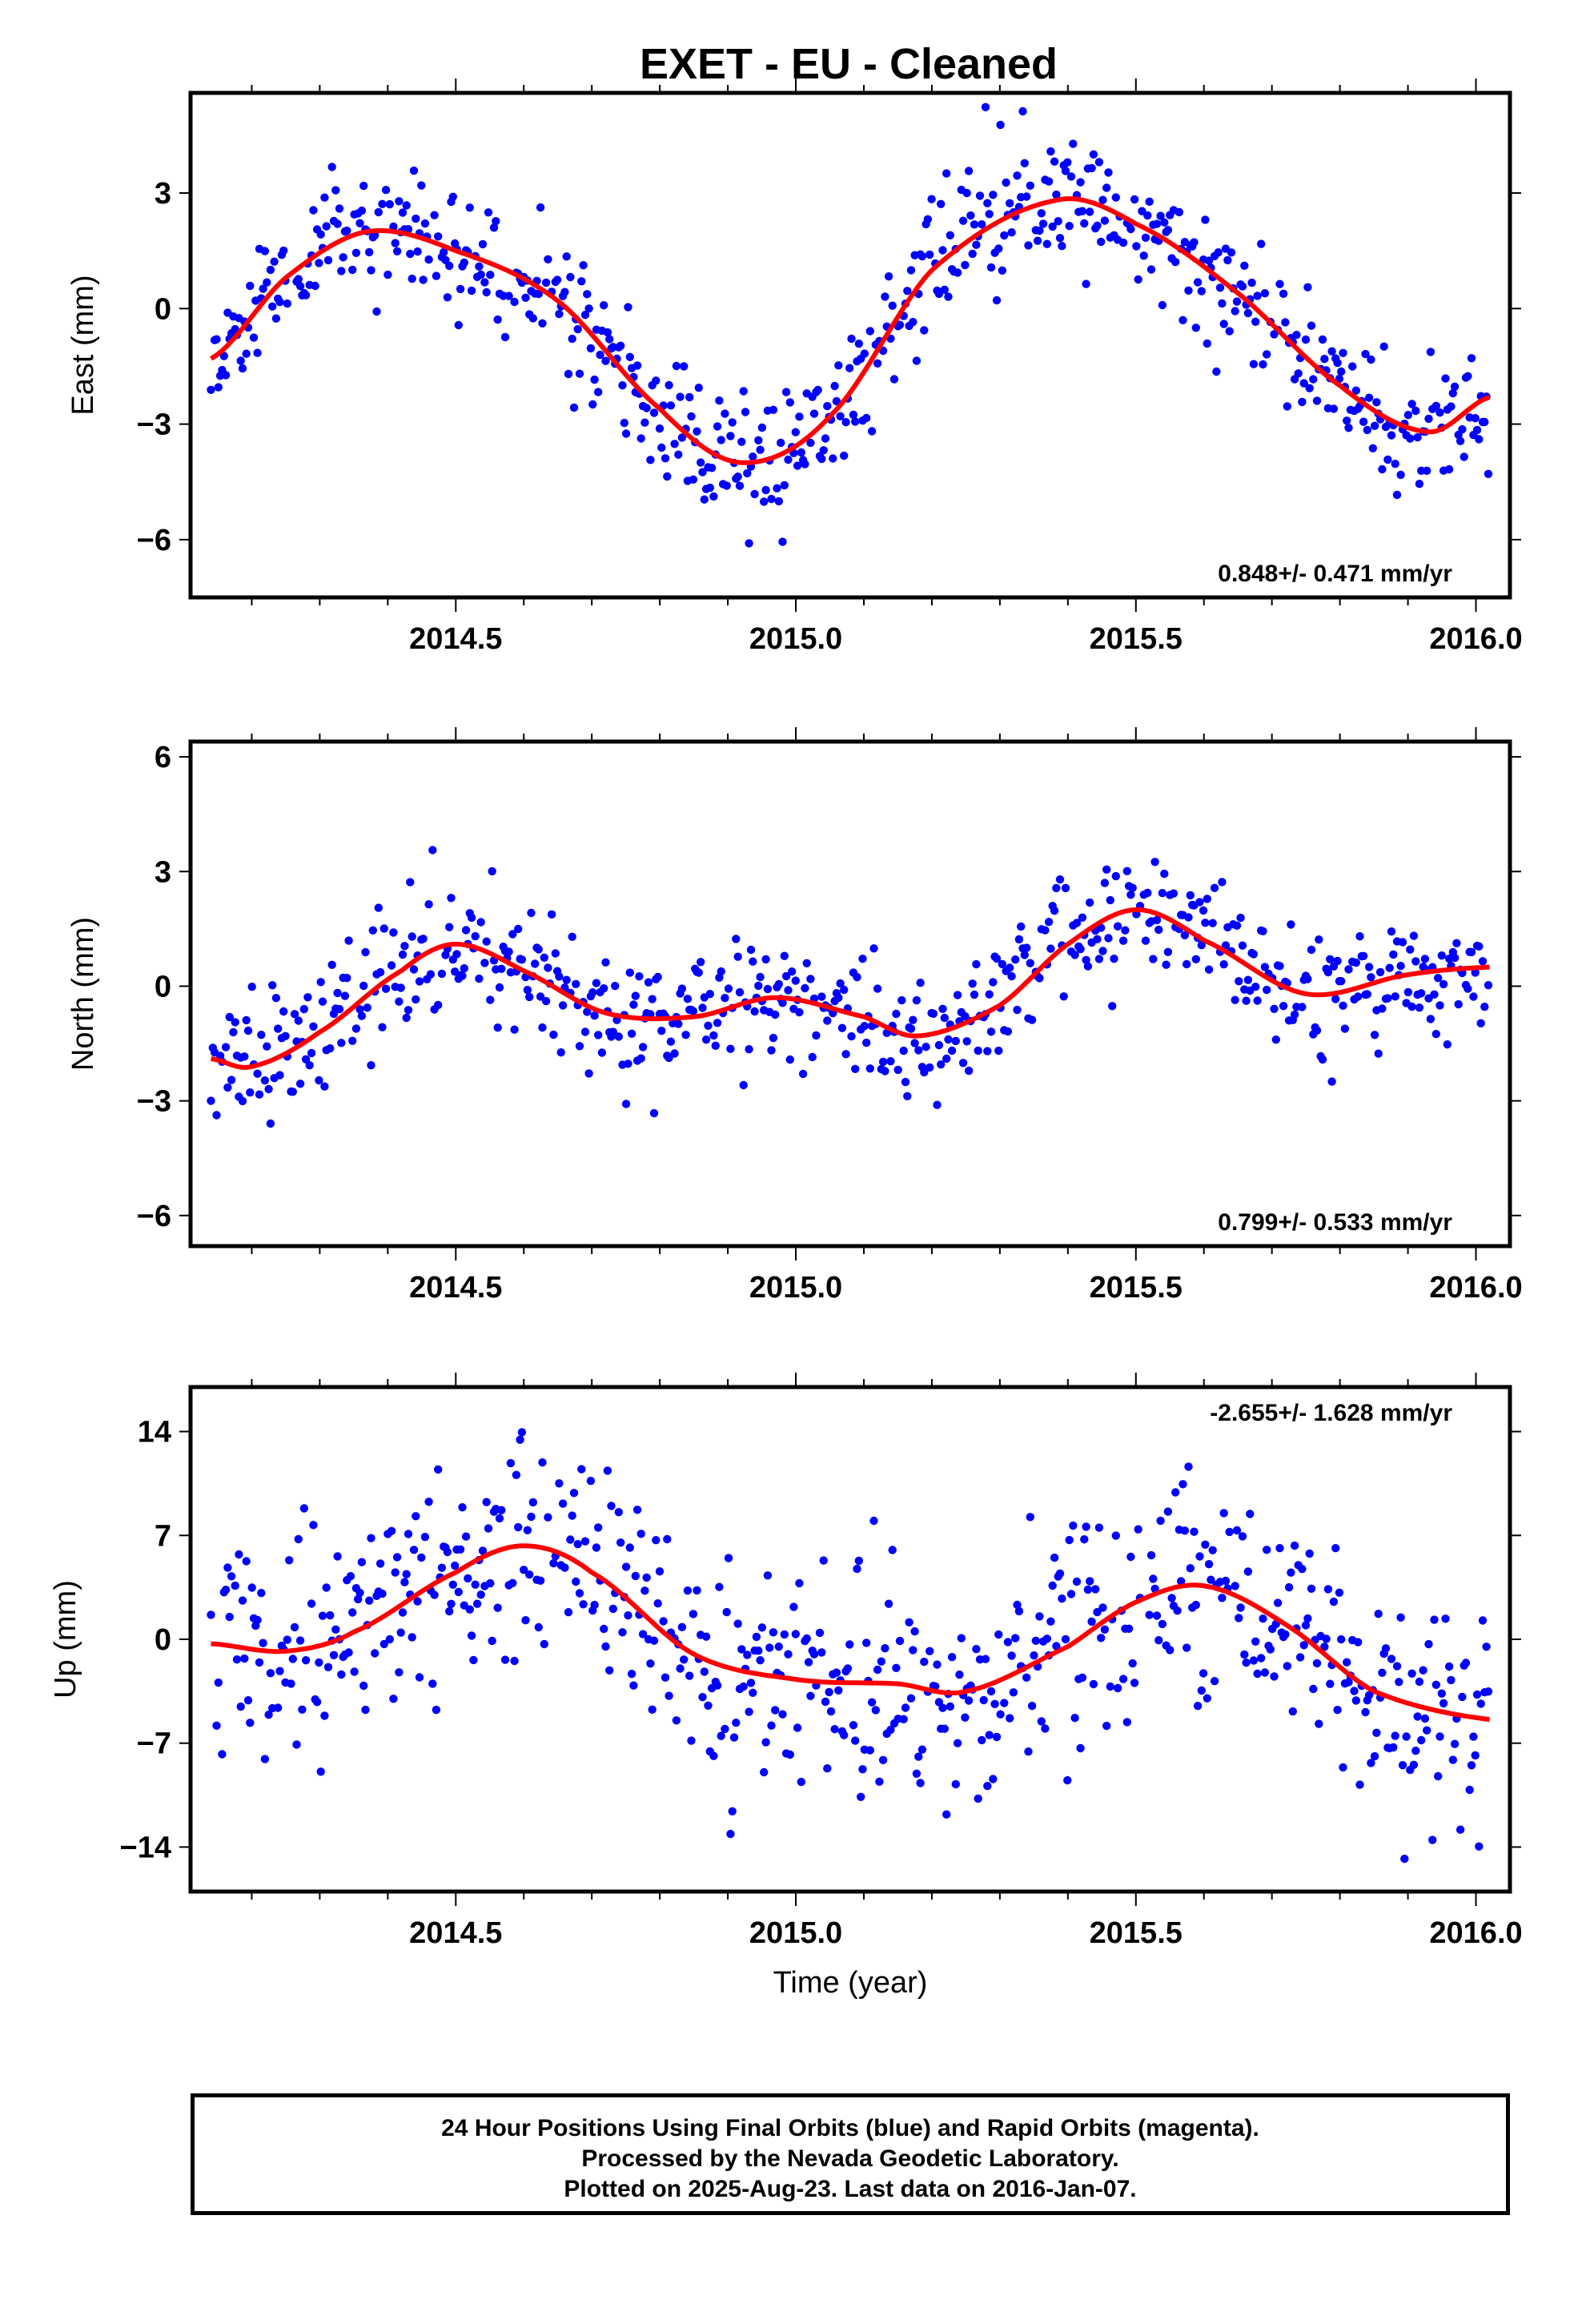 This screenshot has width=1582, height=2324. I want to click on y-tick-label: −7, so click(154, 1744).